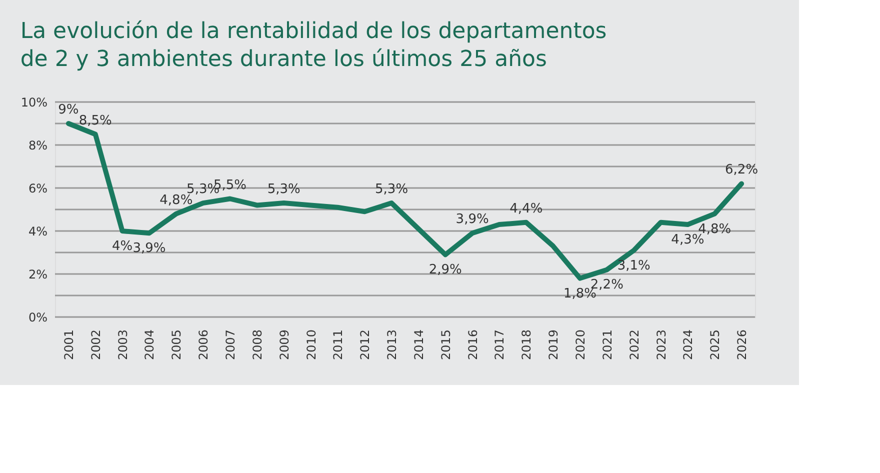 Image resolution: width=880 pixels, height=473 pixels. I want to click on x-tick-label: 2019, so click(553, 345).